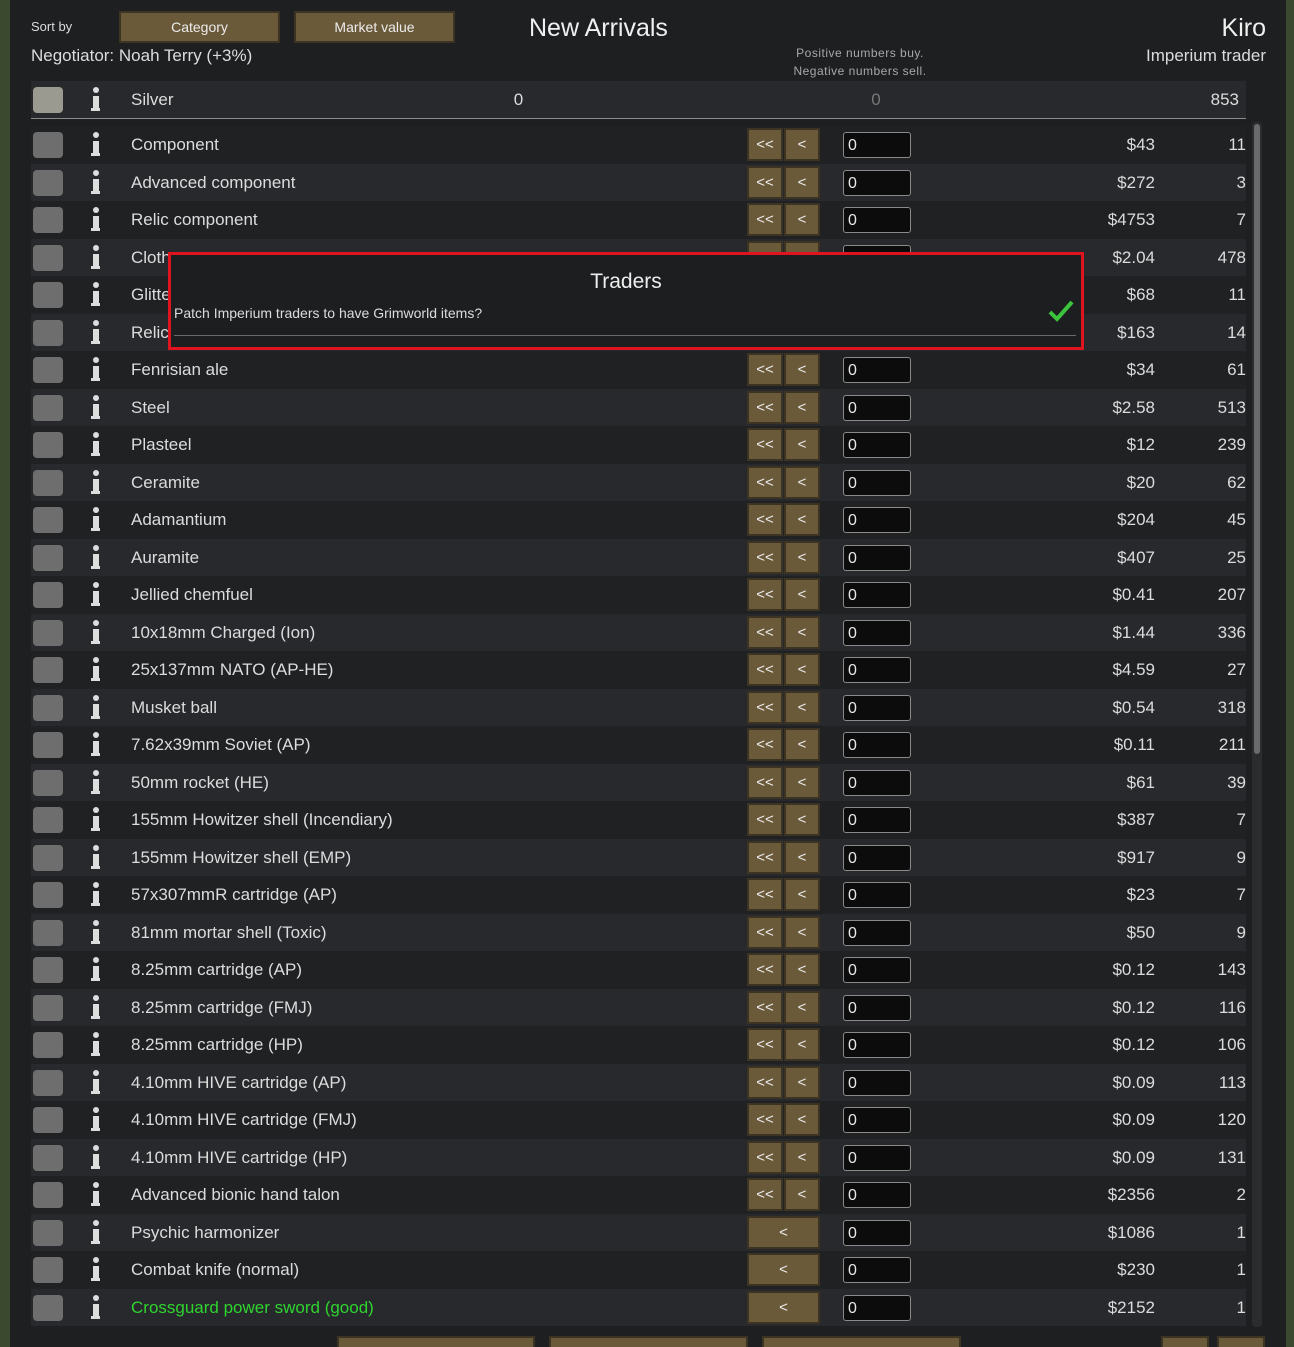 The width and height of the screenshot is (1294, 1347). I want to click on scrollbar, so click(1257, 724).